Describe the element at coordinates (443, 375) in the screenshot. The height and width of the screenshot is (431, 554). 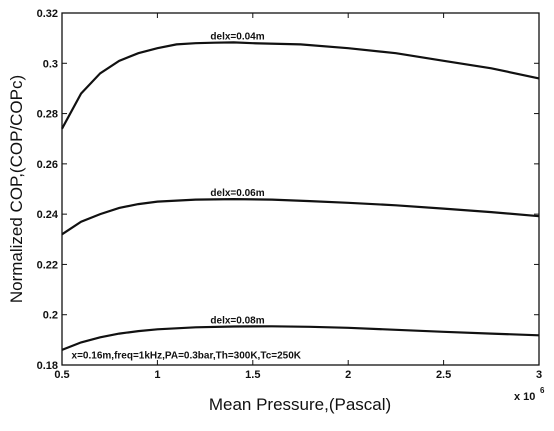
I see `x-tick-label: 2.5` at that location.